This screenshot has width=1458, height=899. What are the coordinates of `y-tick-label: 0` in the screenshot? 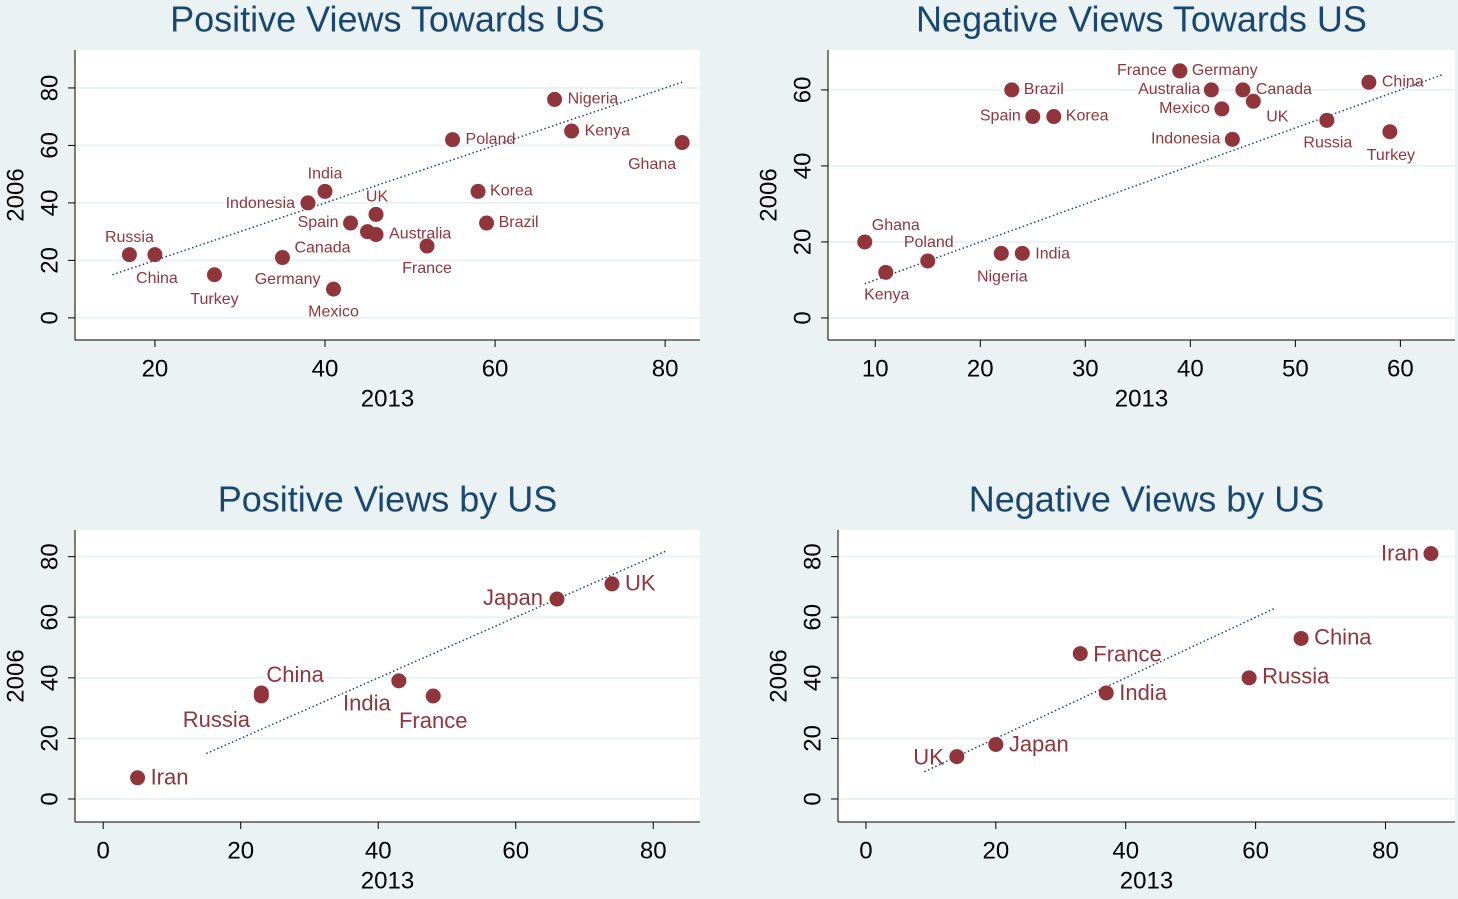 It's located at (812, 798).